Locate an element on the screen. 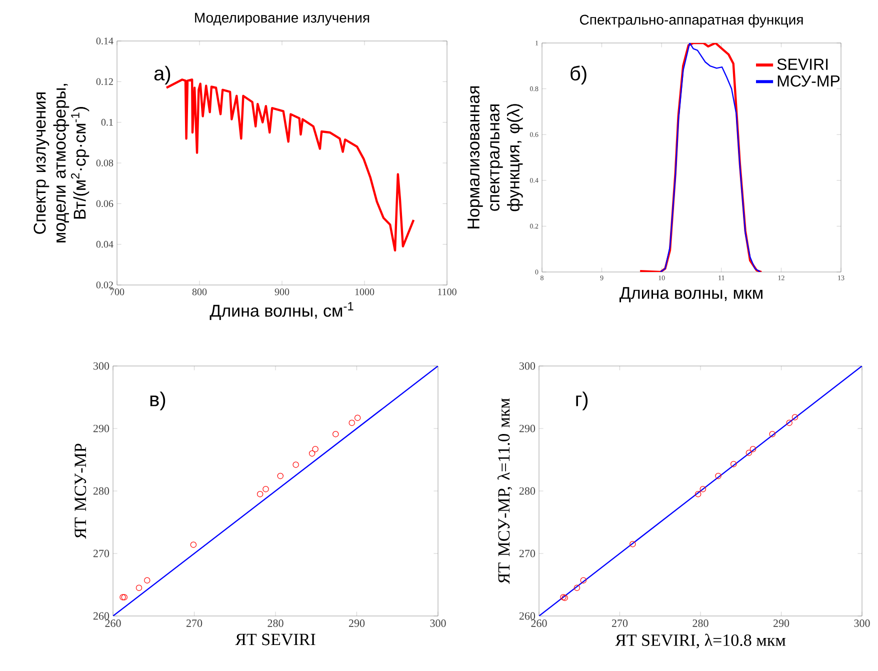  annotation: а) is located at coordinates (162, 75).